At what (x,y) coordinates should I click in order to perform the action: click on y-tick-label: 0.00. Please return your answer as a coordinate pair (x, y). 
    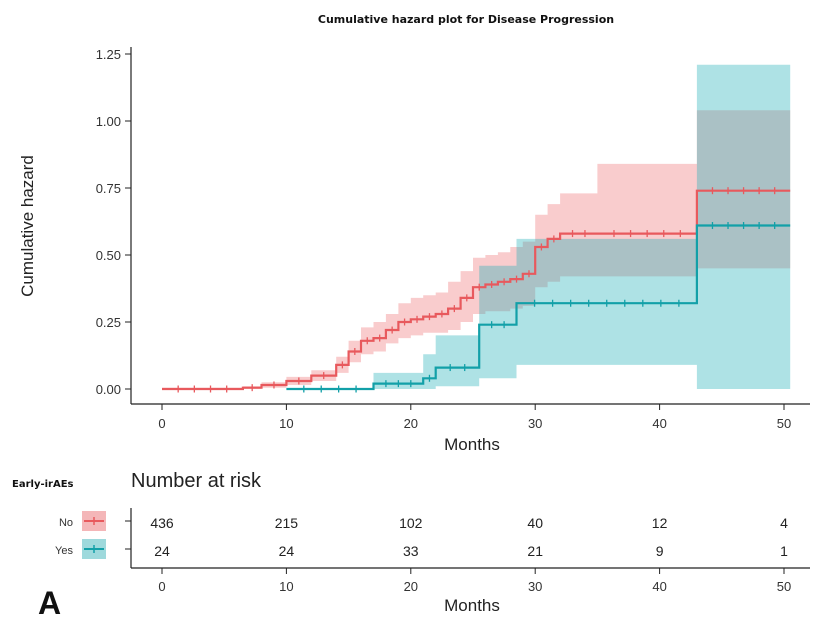
    Looking at the image, I should click on (108, 389).